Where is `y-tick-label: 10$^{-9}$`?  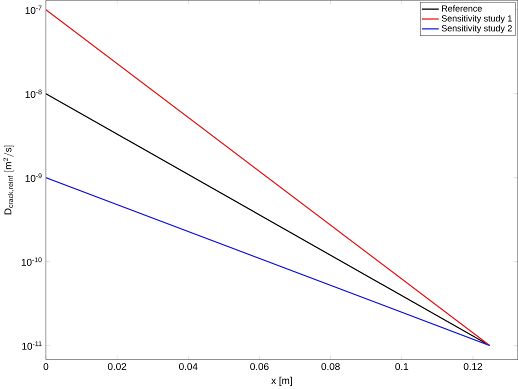 y-tick-label: 10$^{-9}$ is located at coordinates (34, 177).